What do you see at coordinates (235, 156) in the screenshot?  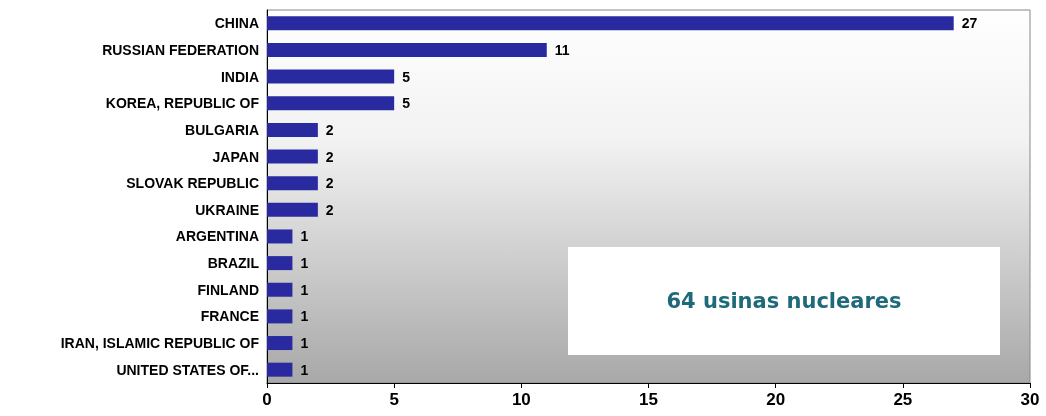 I see `y-tick-label: JAPAN` at bounding box center [235, 156].